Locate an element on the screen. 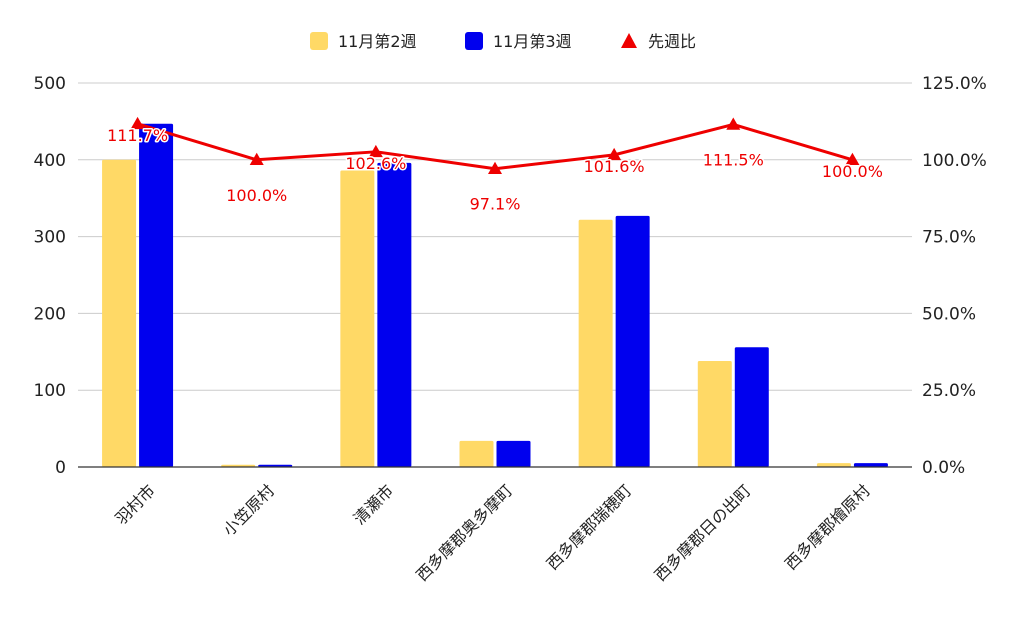 The width and height of the screenshot is (1024, 633). x-tick-label: 清瀬市 is located at coordinates (373, 504).